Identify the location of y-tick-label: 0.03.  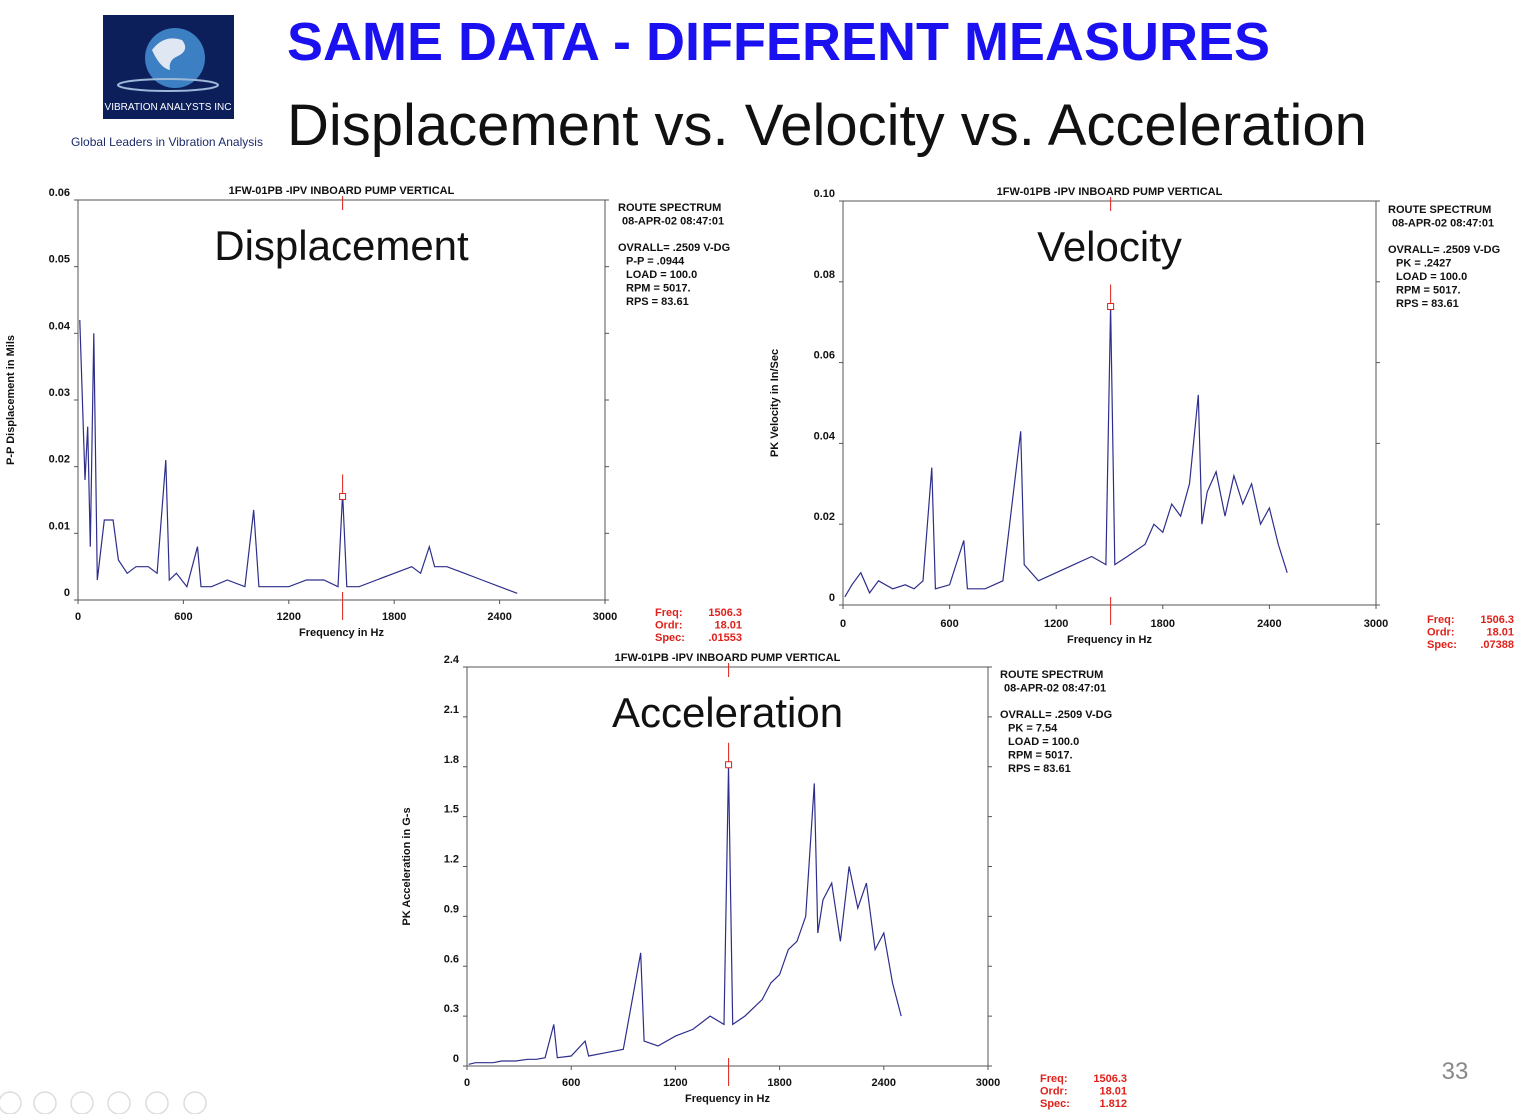
(59, 393).